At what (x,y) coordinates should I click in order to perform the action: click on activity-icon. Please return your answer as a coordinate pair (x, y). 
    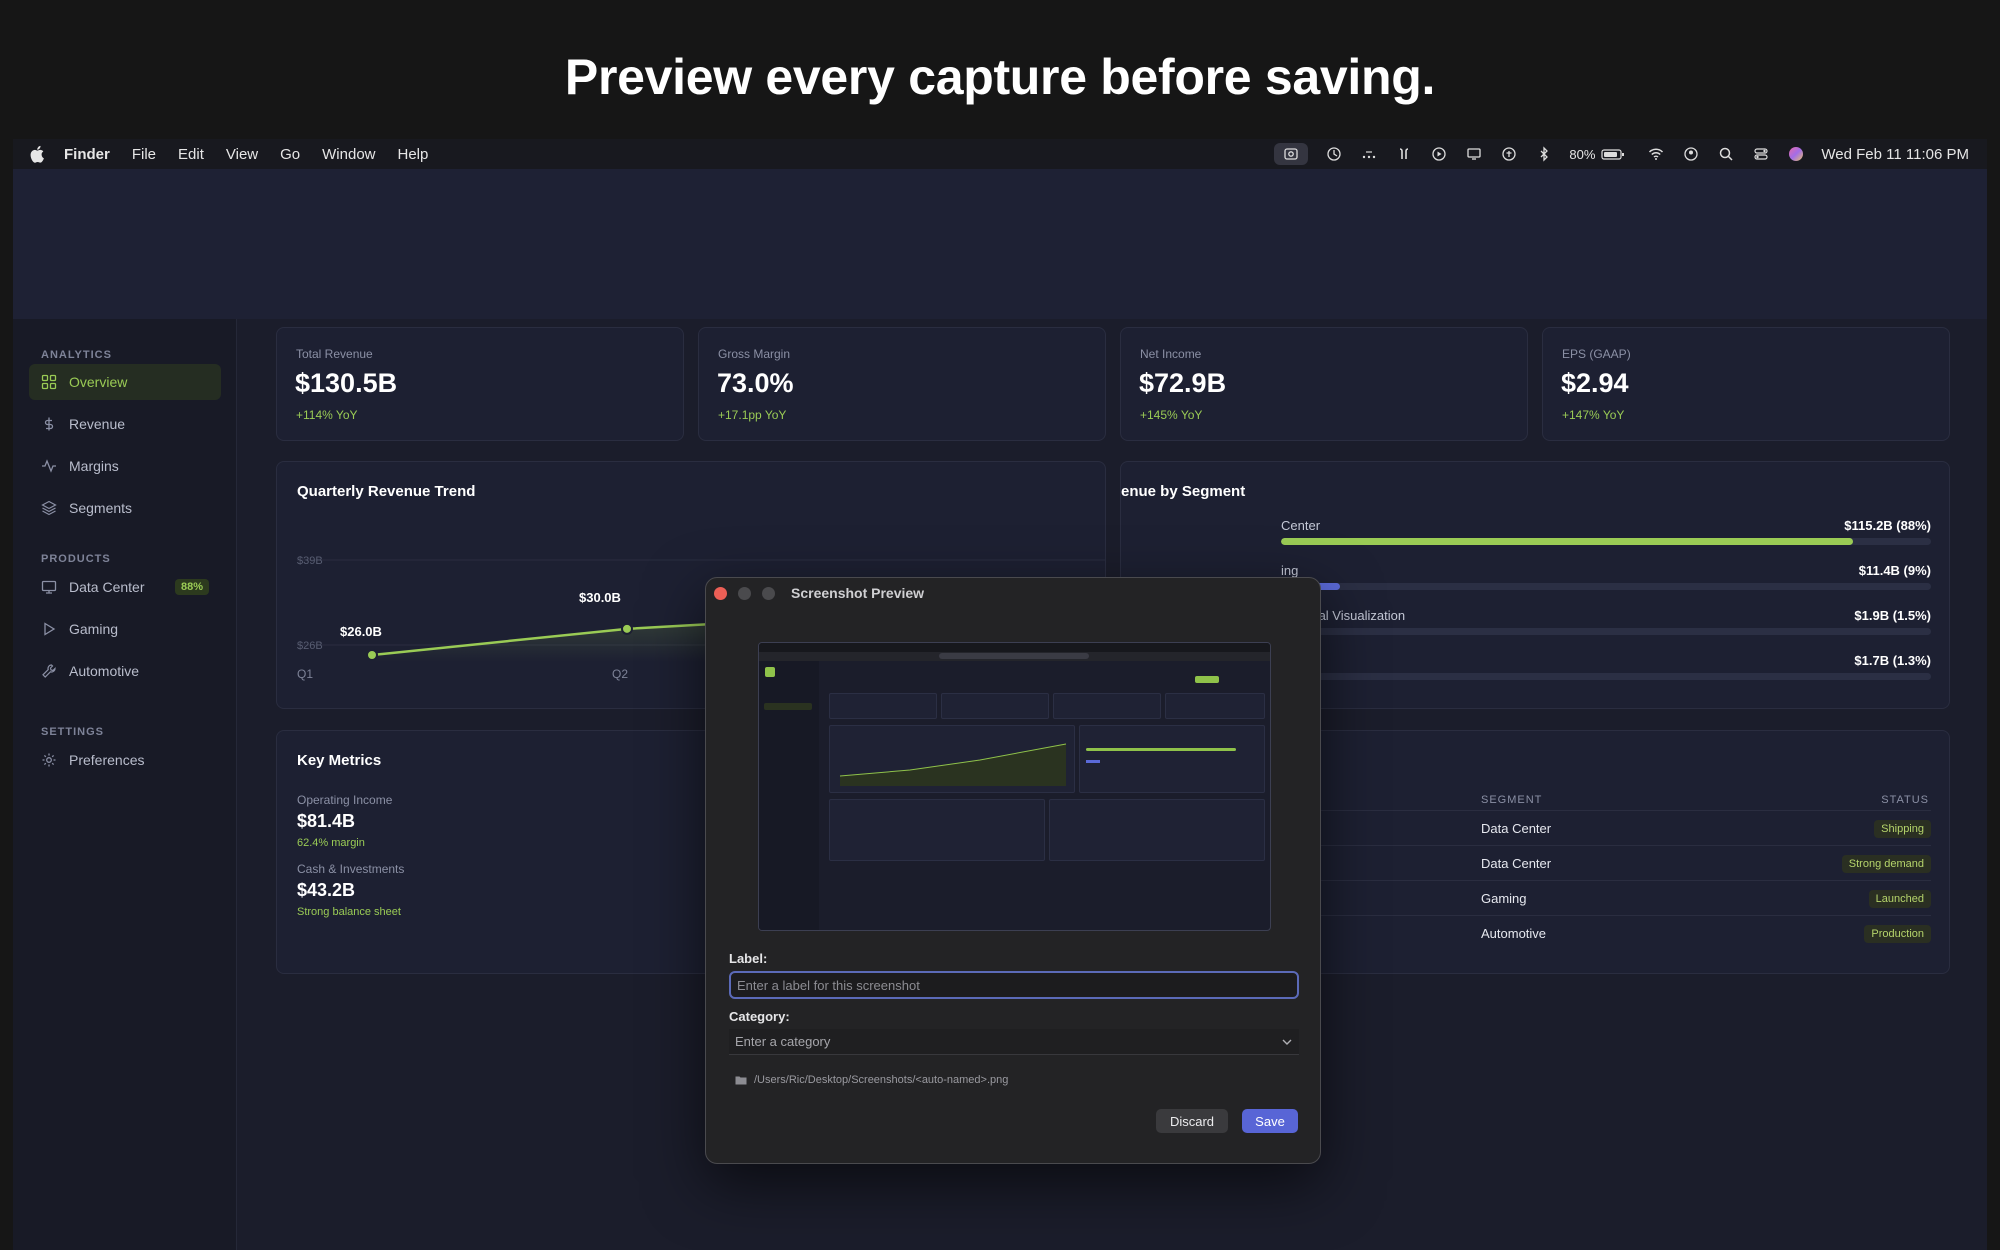
    Looking at the image, I should click on (49, 466).